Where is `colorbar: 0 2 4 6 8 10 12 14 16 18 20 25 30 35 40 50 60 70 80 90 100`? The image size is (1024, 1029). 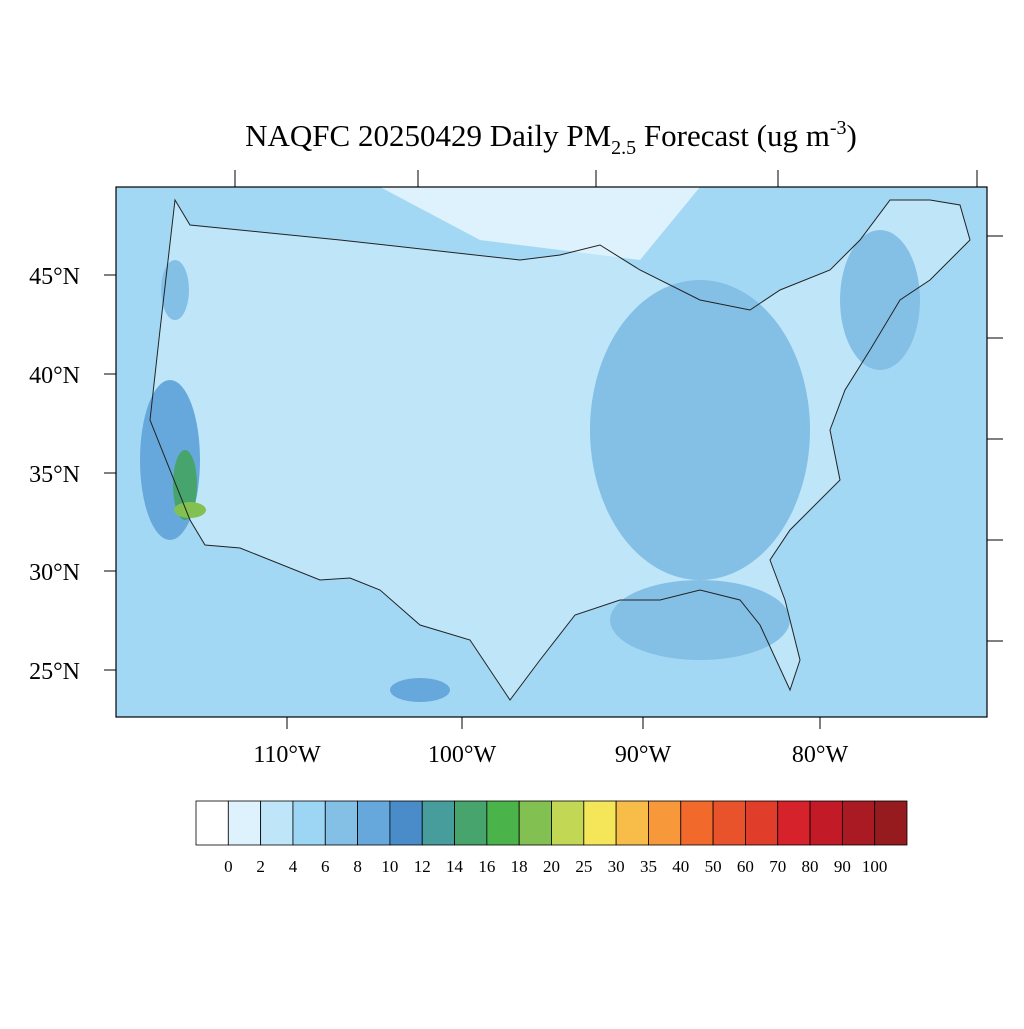
colorbar: 0 2 4 6 8 10 12 14 16 18 20 25 30 35 40 50 60 70 80 90 100 is located at coordinates (551, 838).